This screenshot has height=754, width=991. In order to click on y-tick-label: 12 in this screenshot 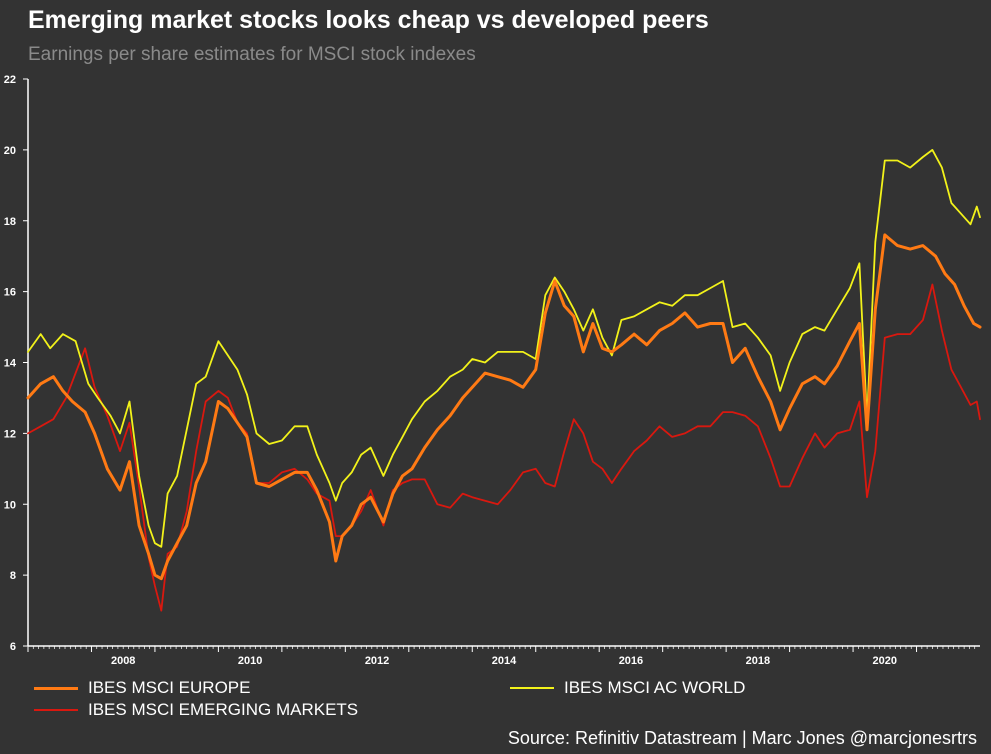, I will do `click(10, 434)`.